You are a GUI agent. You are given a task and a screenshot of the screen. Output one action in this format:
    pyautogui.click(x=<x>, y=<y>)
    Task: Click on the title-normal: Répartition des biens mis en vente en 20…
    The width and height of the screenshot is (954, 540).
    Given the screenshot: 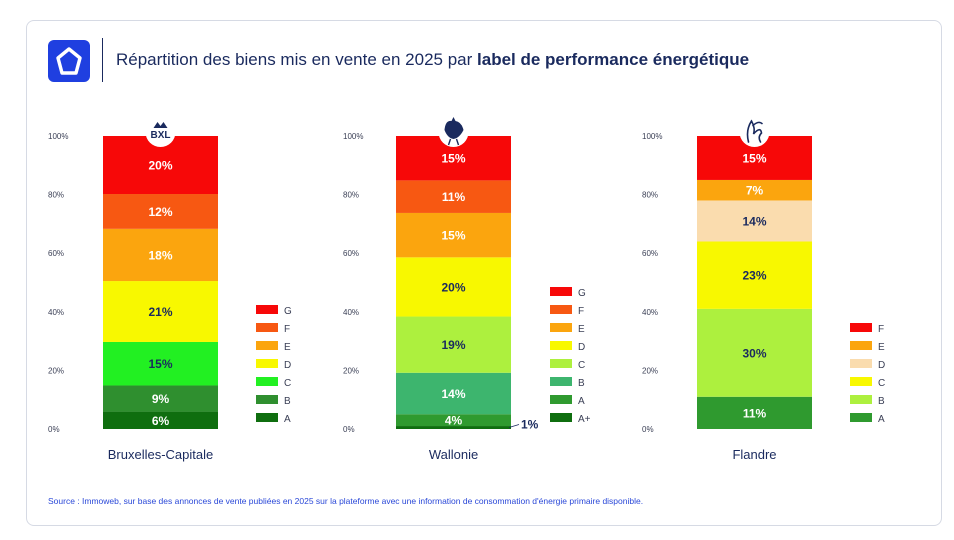 What is the action you would take?
    pyautogui.click(x=297, y=59)
    